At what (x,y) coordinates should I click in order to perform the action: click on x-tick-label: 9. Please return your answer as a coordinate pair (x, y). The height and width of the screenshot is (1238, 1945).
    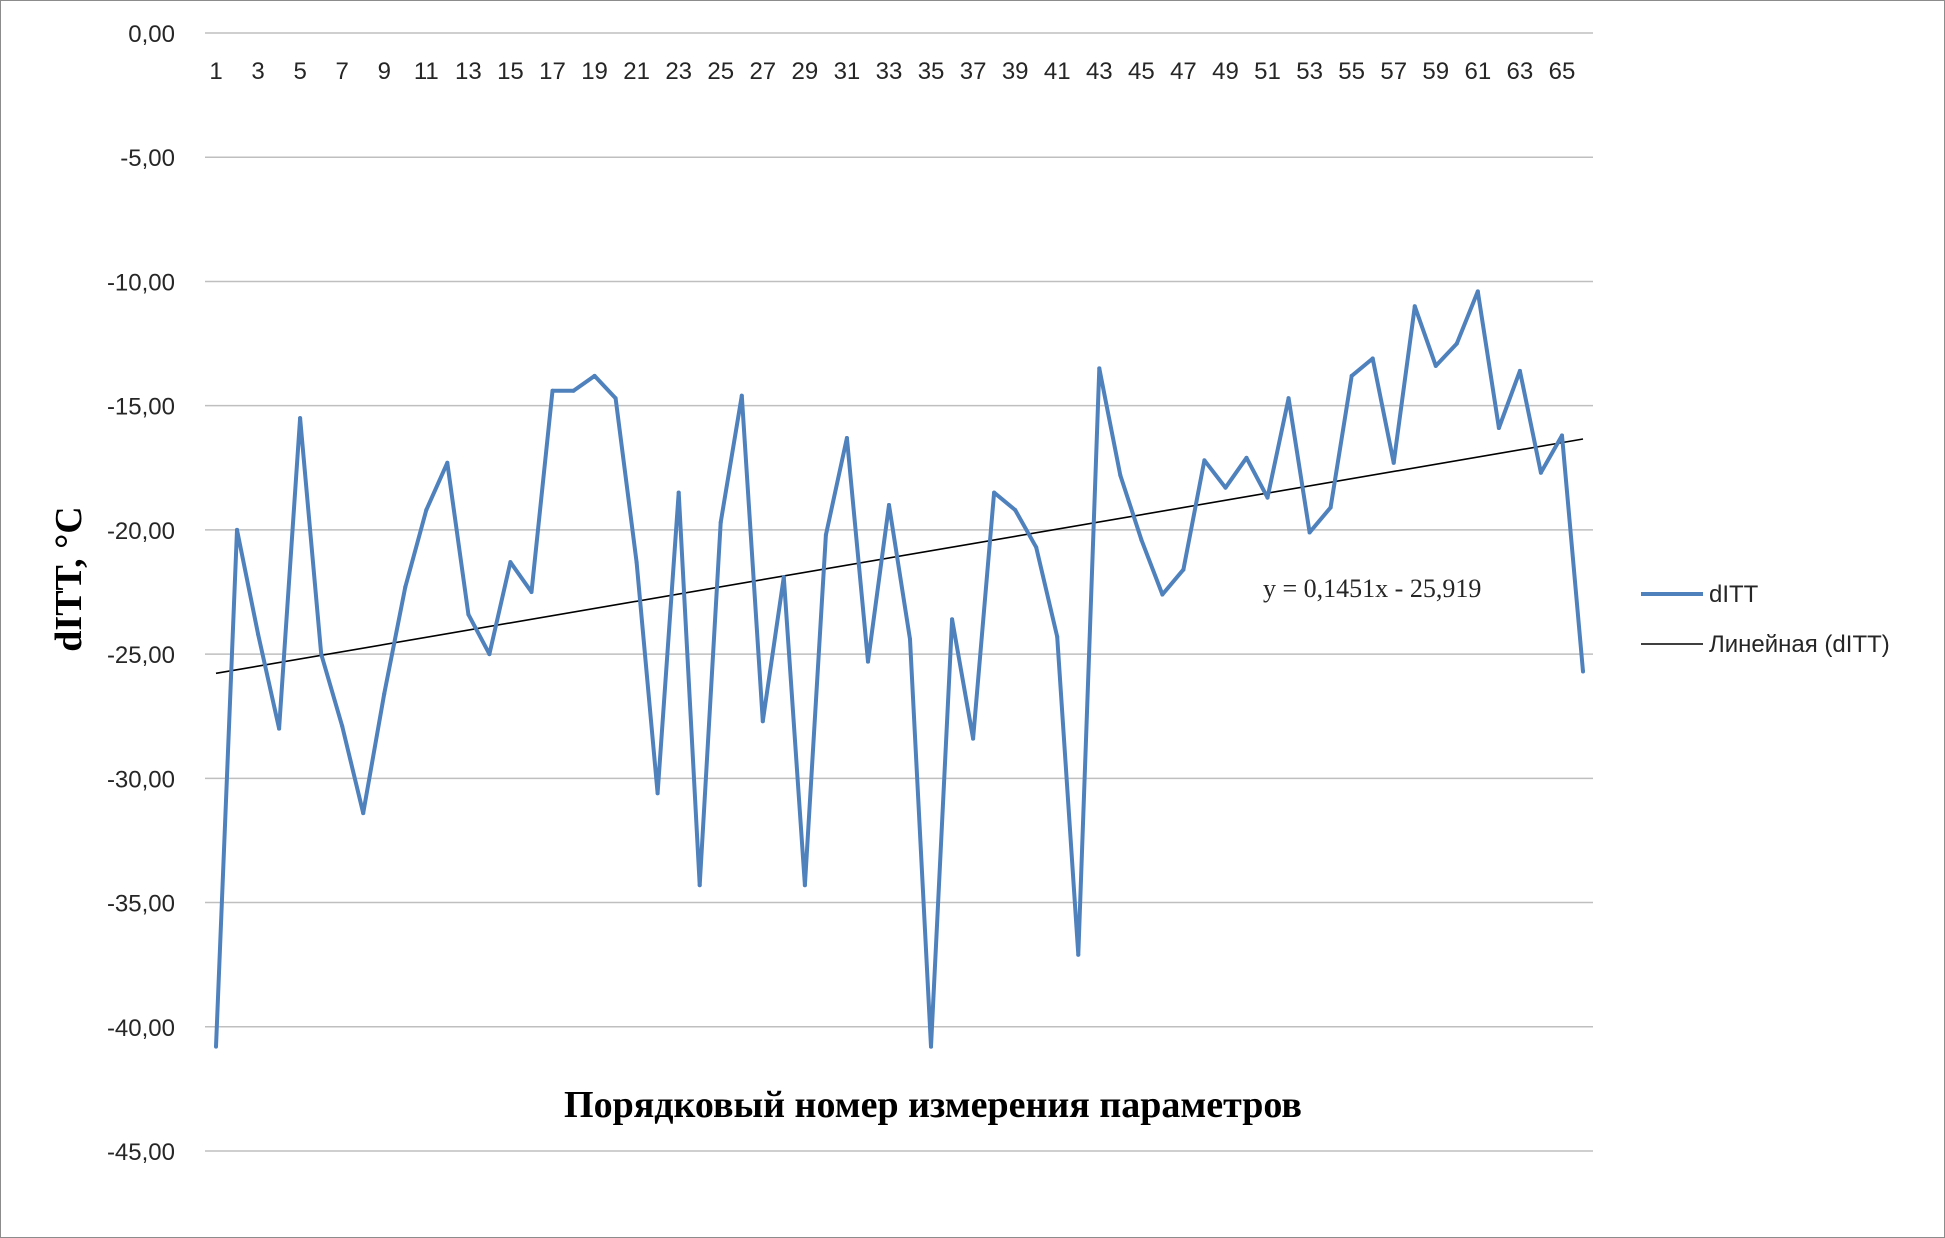
    Looking at the image, I should click on (384, 71).